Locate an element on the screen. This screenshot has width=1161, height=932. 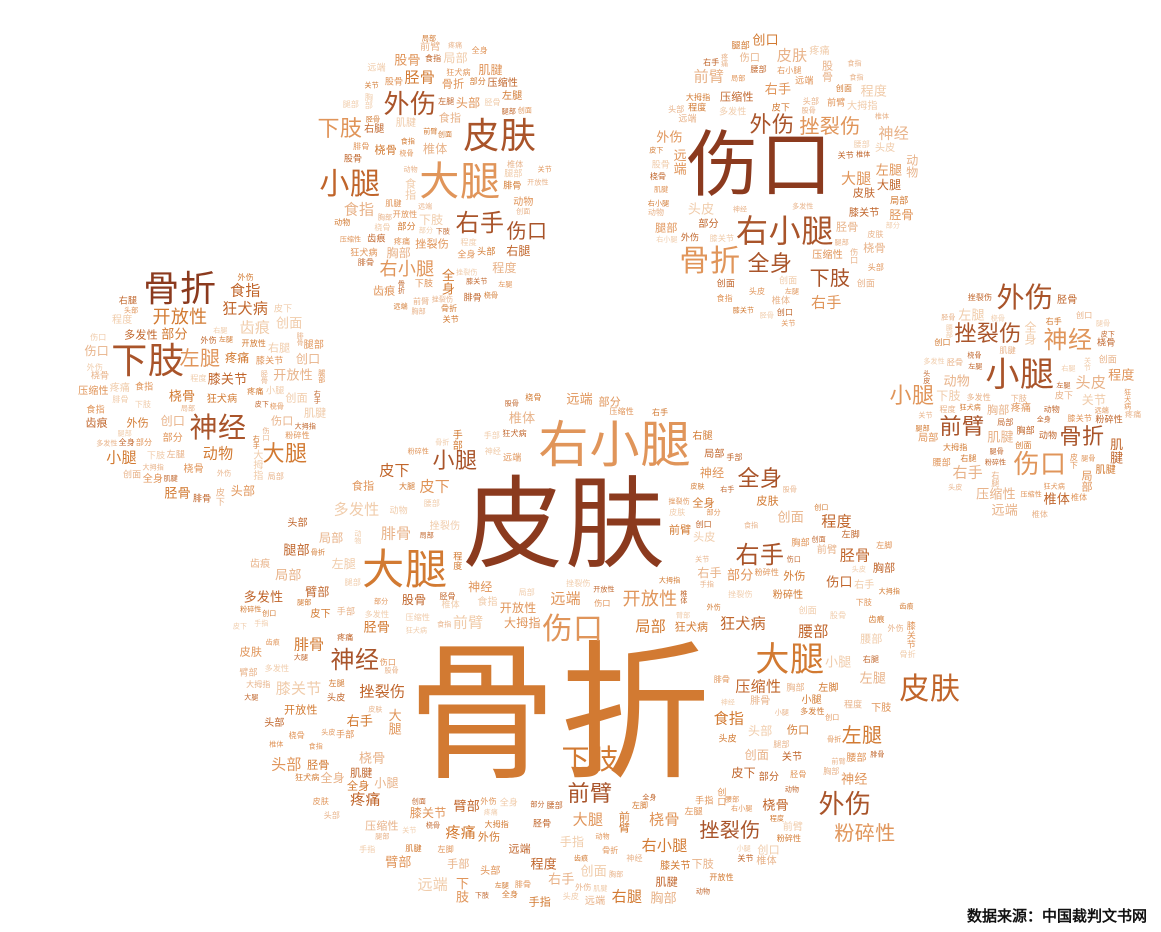
word-left-toe-small-0-19: 创口 is located at coordinates (173, 421).